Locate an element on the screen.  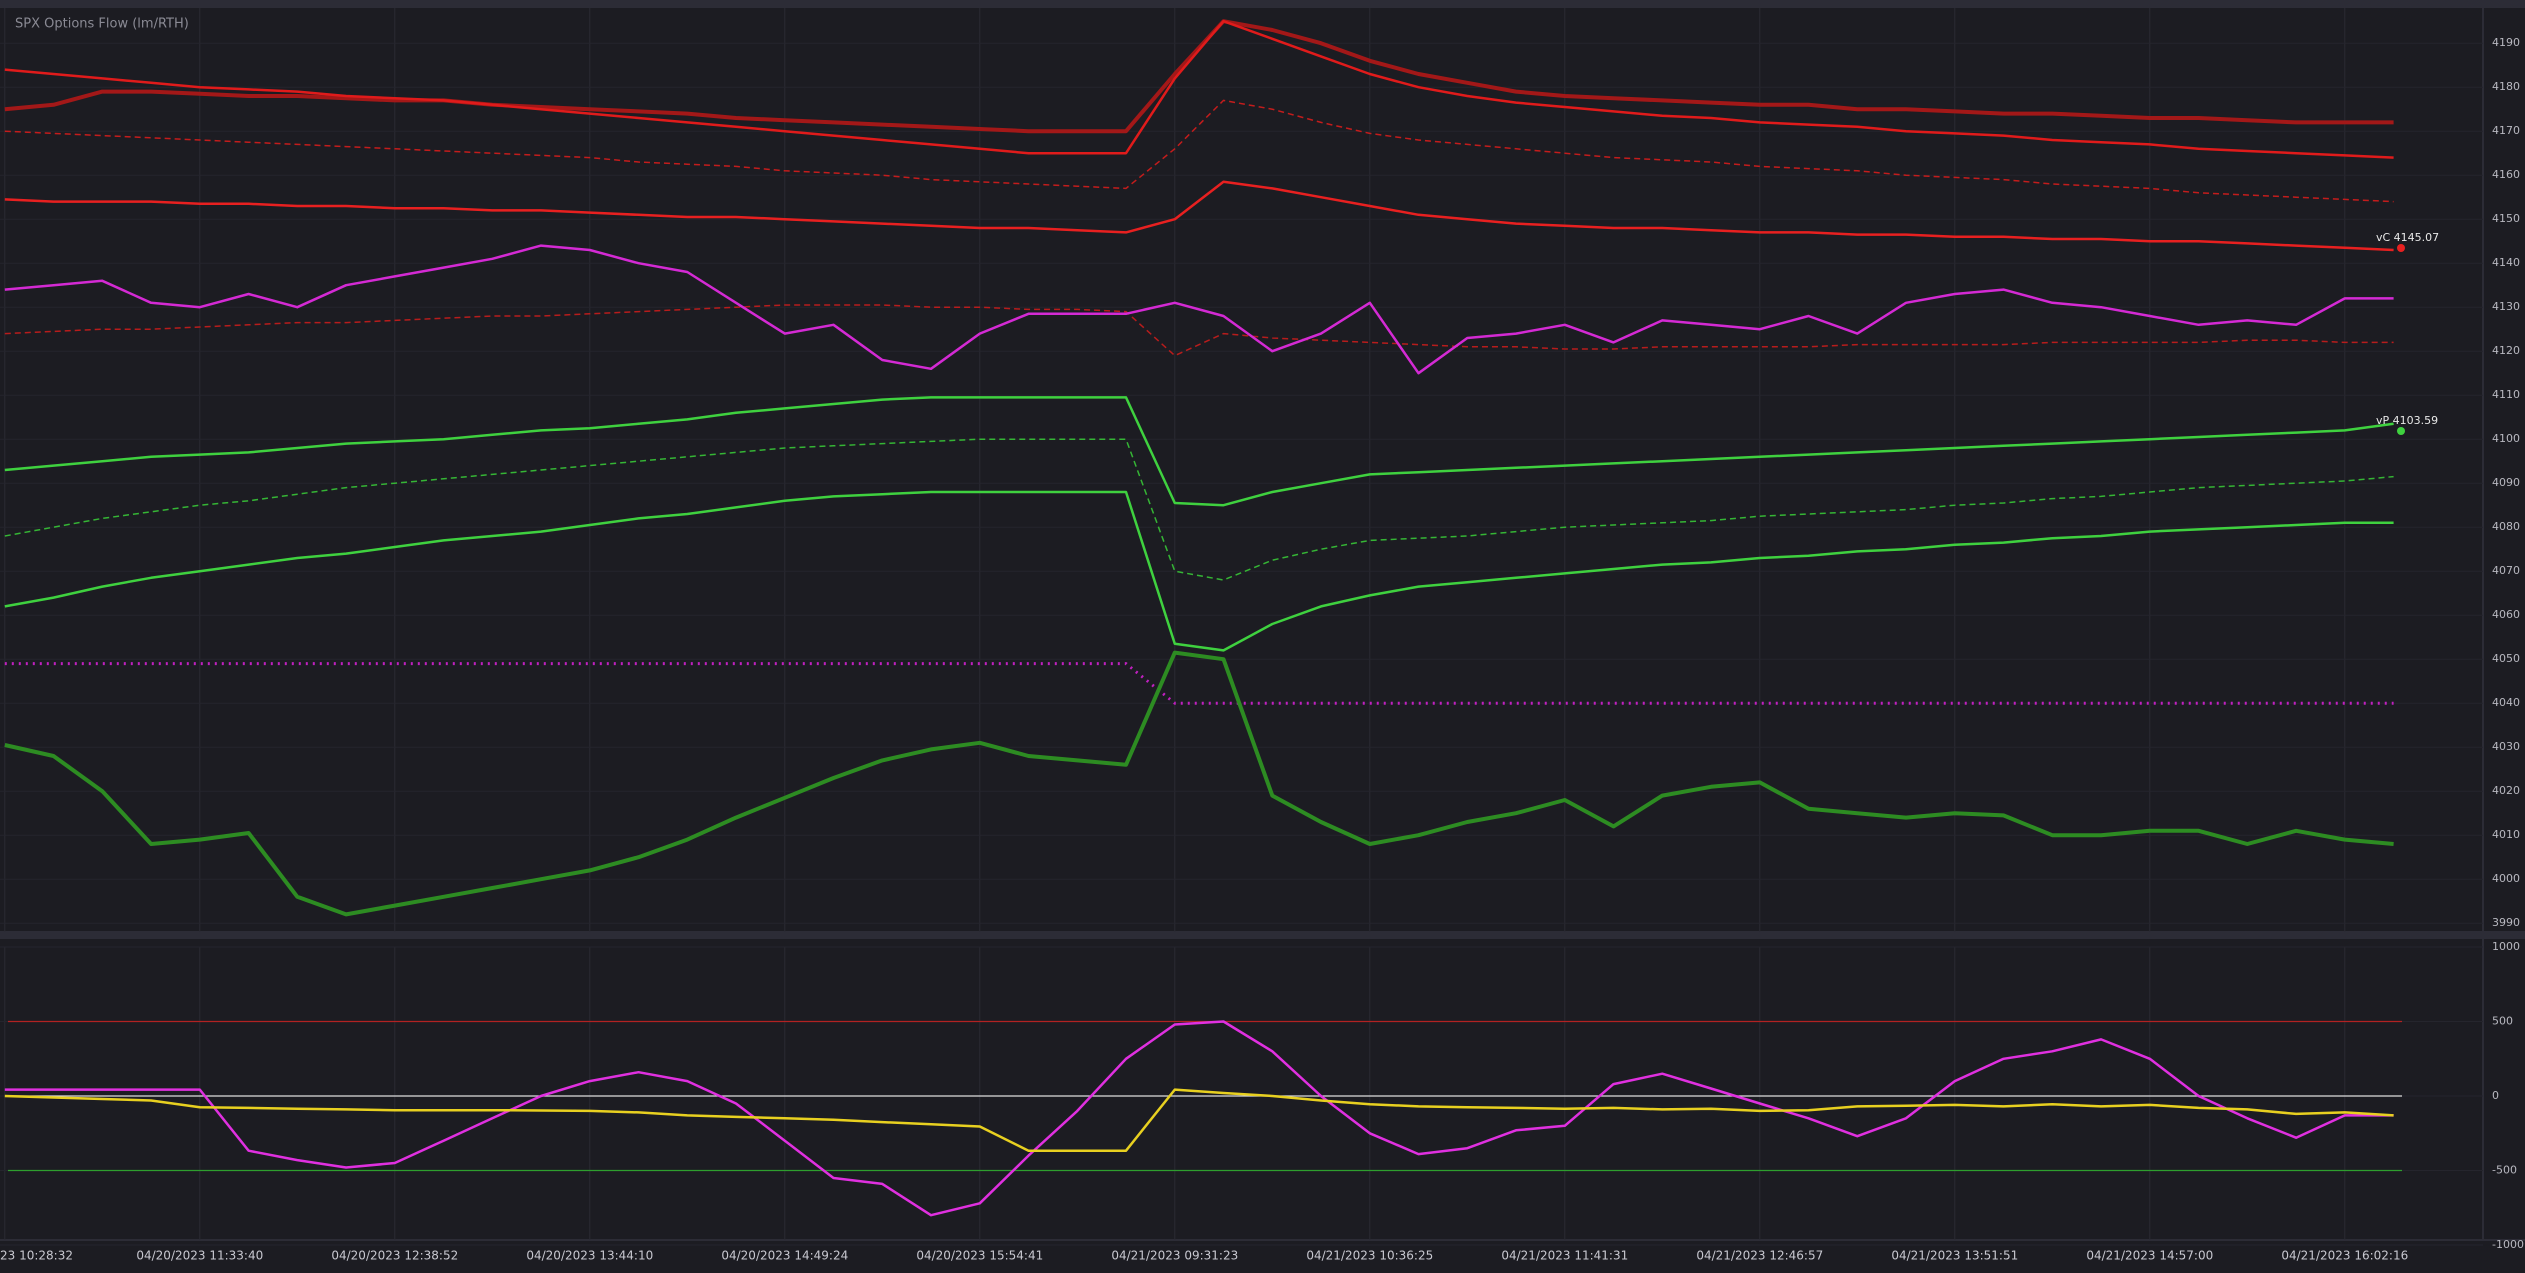
x-tick-label: 04/20/2023 11:33:40 is located at coordinates (199, 1256).